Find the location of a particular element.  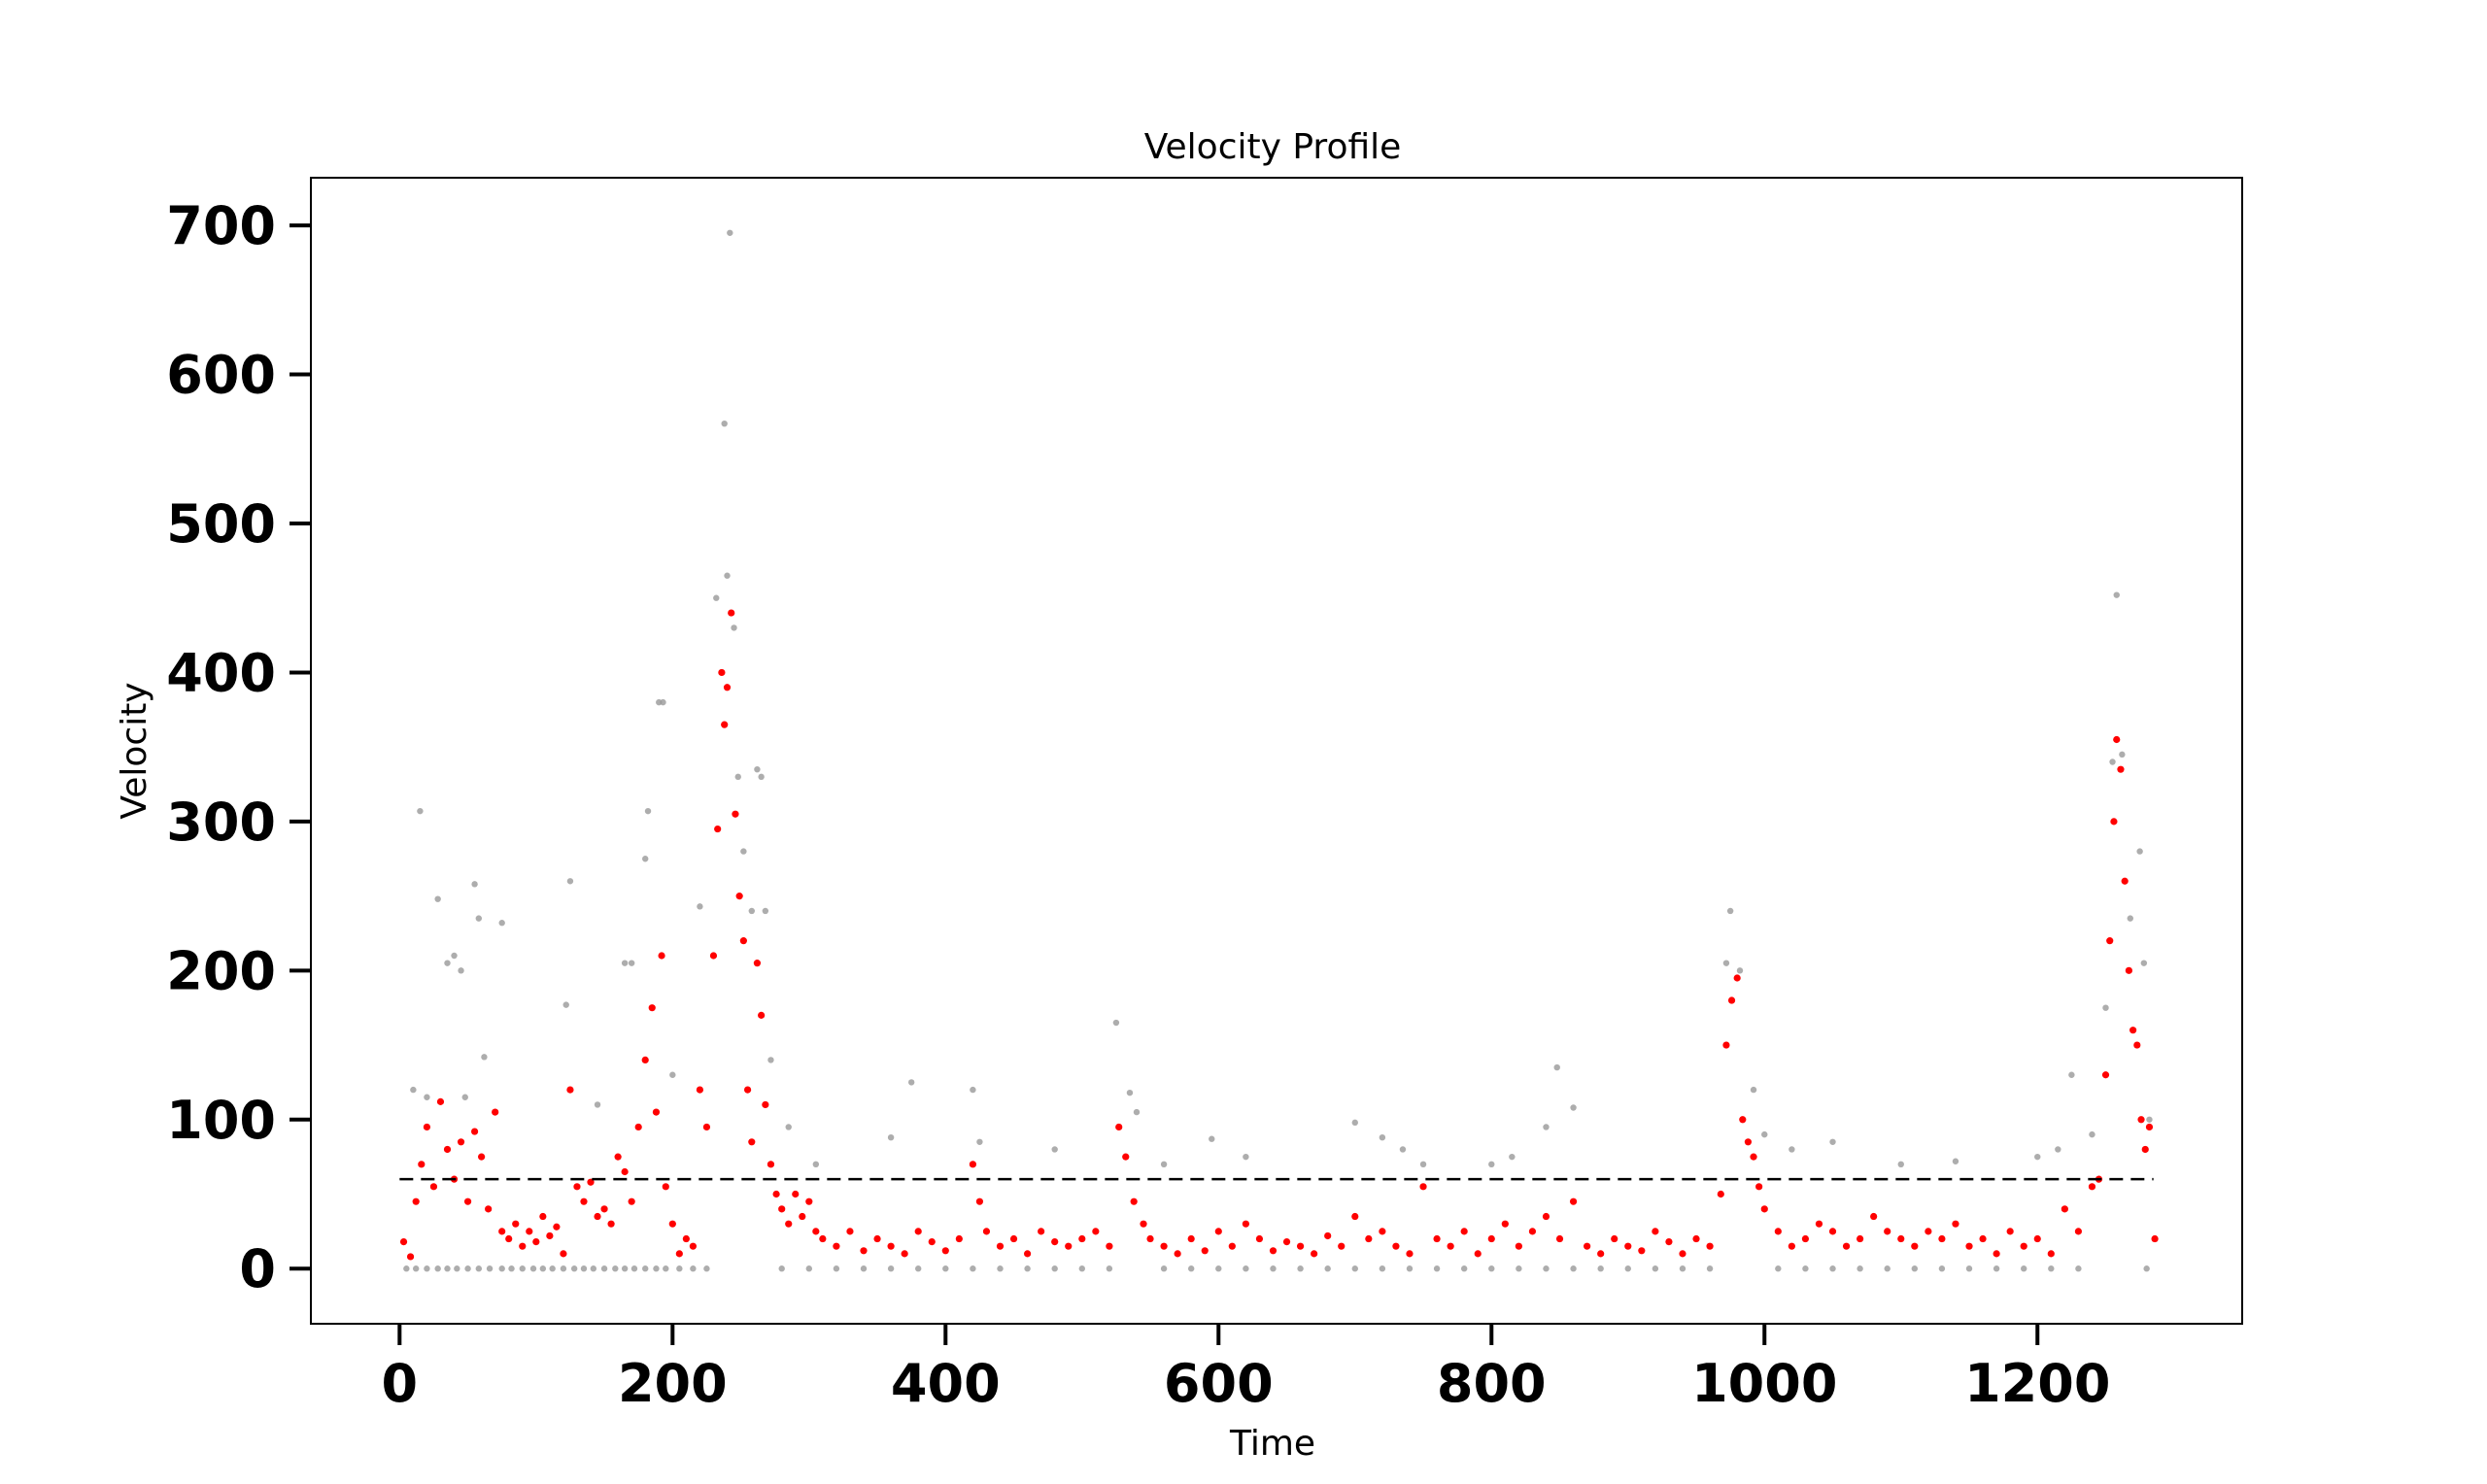

x-tick-label-400: 400 is located at coordinates (946, 1383).